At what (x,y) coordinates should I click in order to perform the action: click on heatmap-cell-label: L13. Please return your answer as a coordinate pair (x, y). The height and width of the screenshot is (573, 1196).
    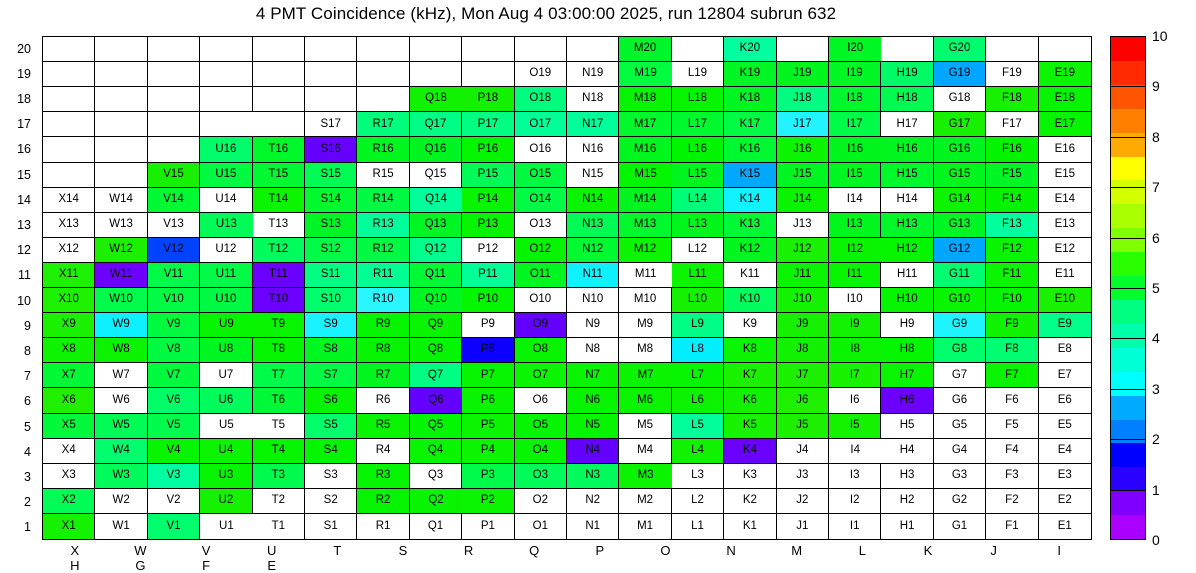
    Looking at the image, I should click on (697, 223).